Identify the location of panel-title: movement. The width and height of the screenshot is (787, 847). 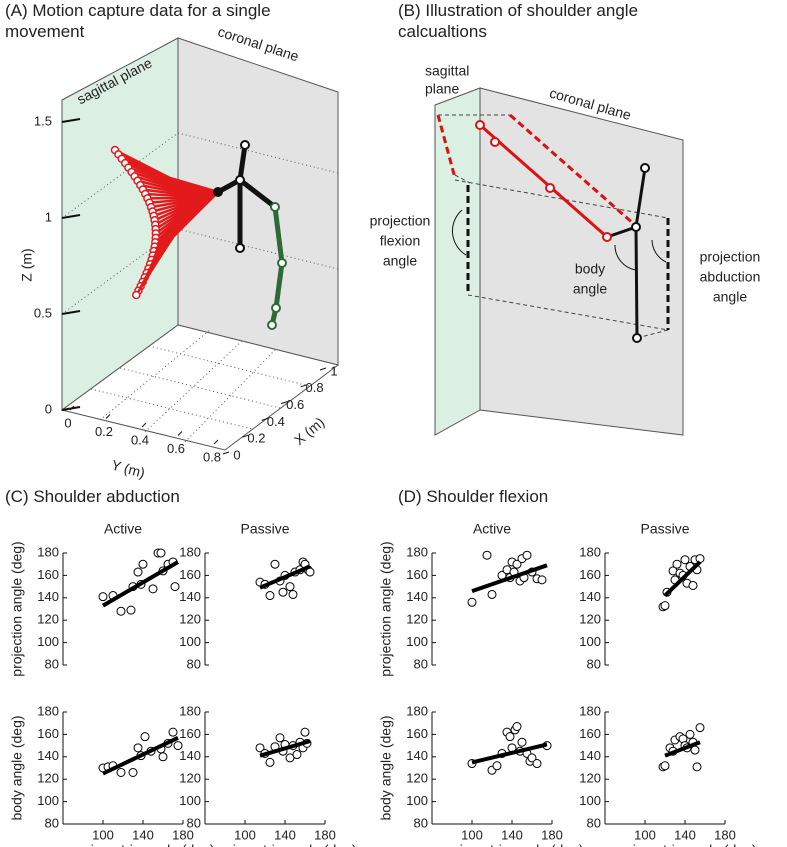
(45, 31).